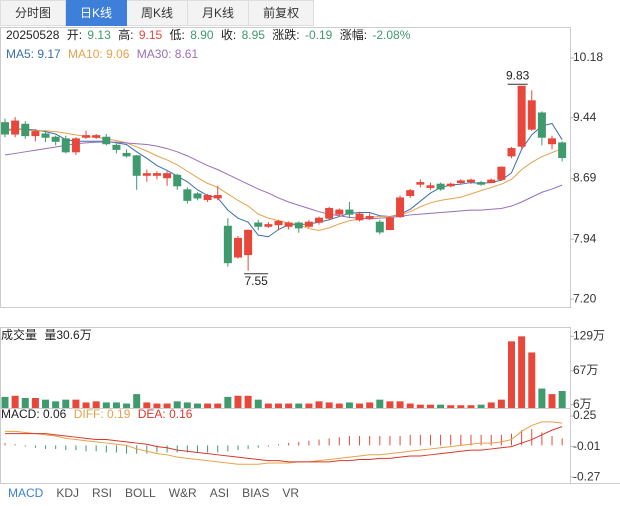 The width and height of the screenshot is (620, 506). I want to click on indicator-tab: VR, so click(291, 493).